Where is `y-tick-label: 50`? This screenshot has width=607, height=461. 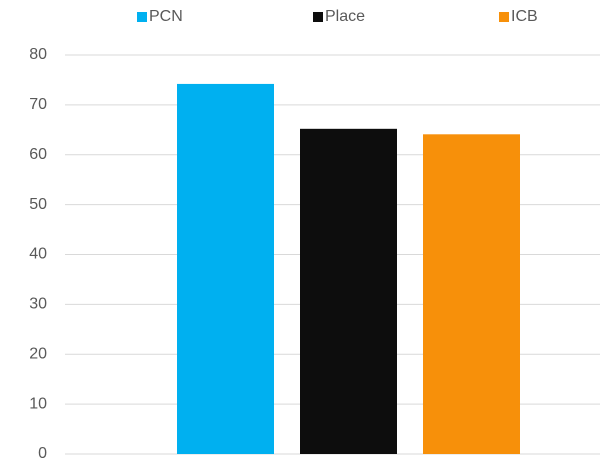 y-tick-label: 50 is located at coordinates (38, 204).